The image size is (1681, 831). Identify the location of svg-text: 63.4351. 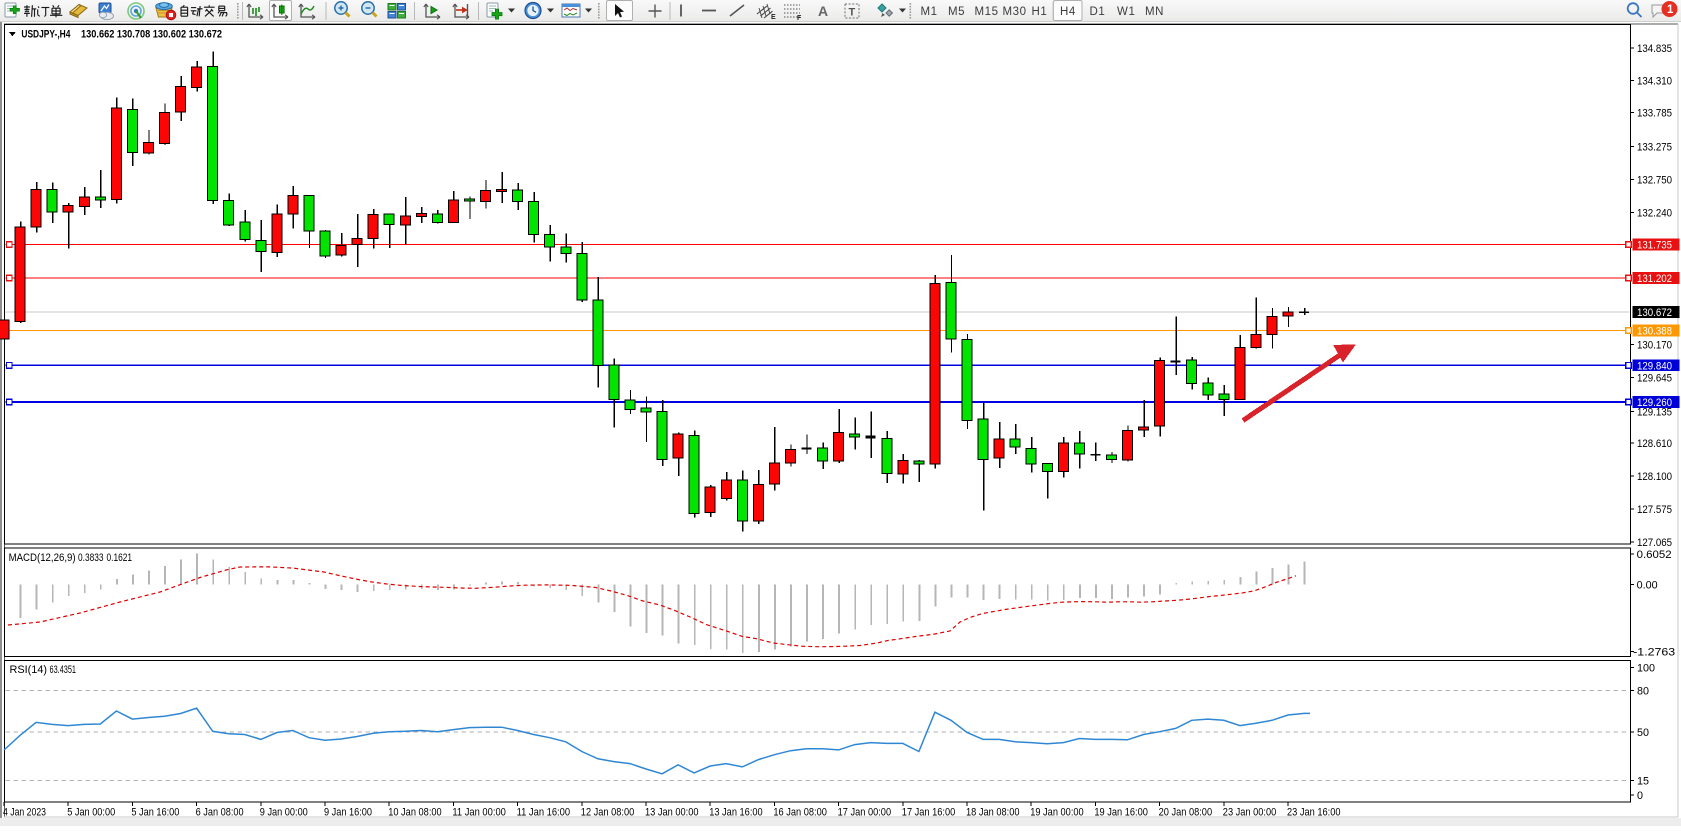
(63, 670).